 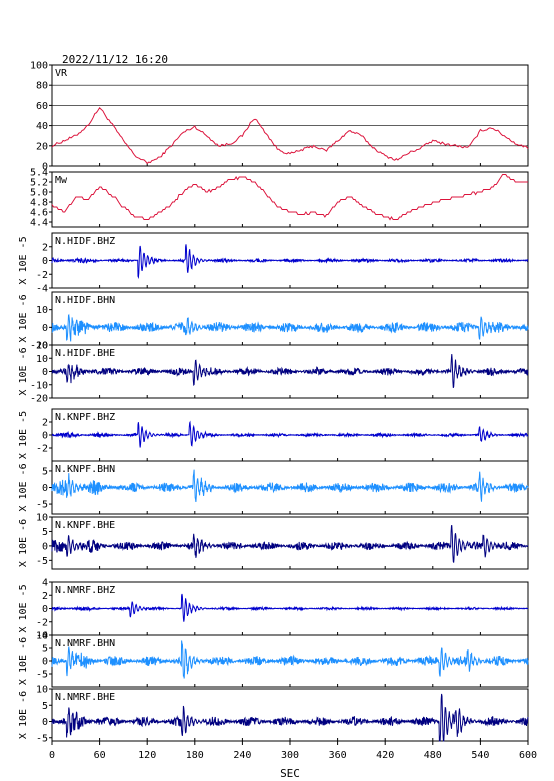 I want to click on series-title: N.KNPF.BHE, so click(x=85, y=525).